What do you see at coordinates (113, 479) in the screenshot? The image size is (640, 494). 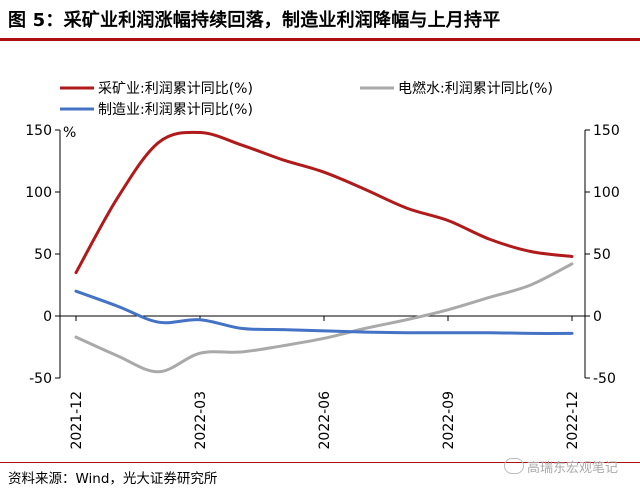 I see `source-note: 资料来源：Wind，光大证券研究所` at bounding box center [113, 479].